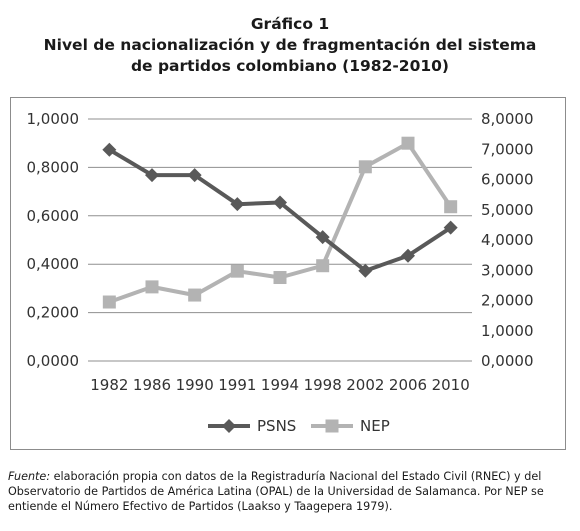 The height and width of the screenshot is (531, 580). Describe the element at coordinates (290, 24) in the screenshot. I see `chart-label: Gráfico 1` at that location.